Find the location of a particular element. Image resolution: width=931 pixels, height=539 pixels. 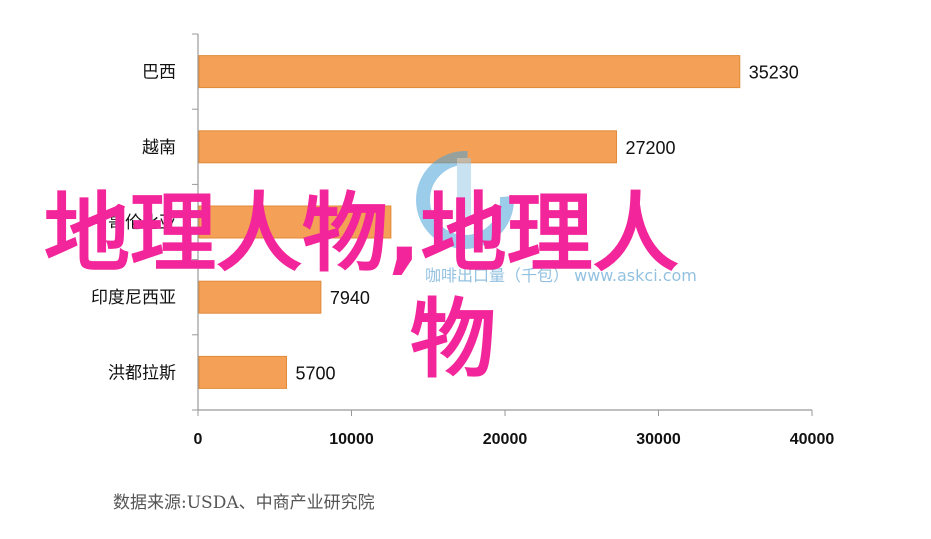

logo-watermark-text: 咖啡出口量（千包） www.askci.com is located at coordinates (561, 274).